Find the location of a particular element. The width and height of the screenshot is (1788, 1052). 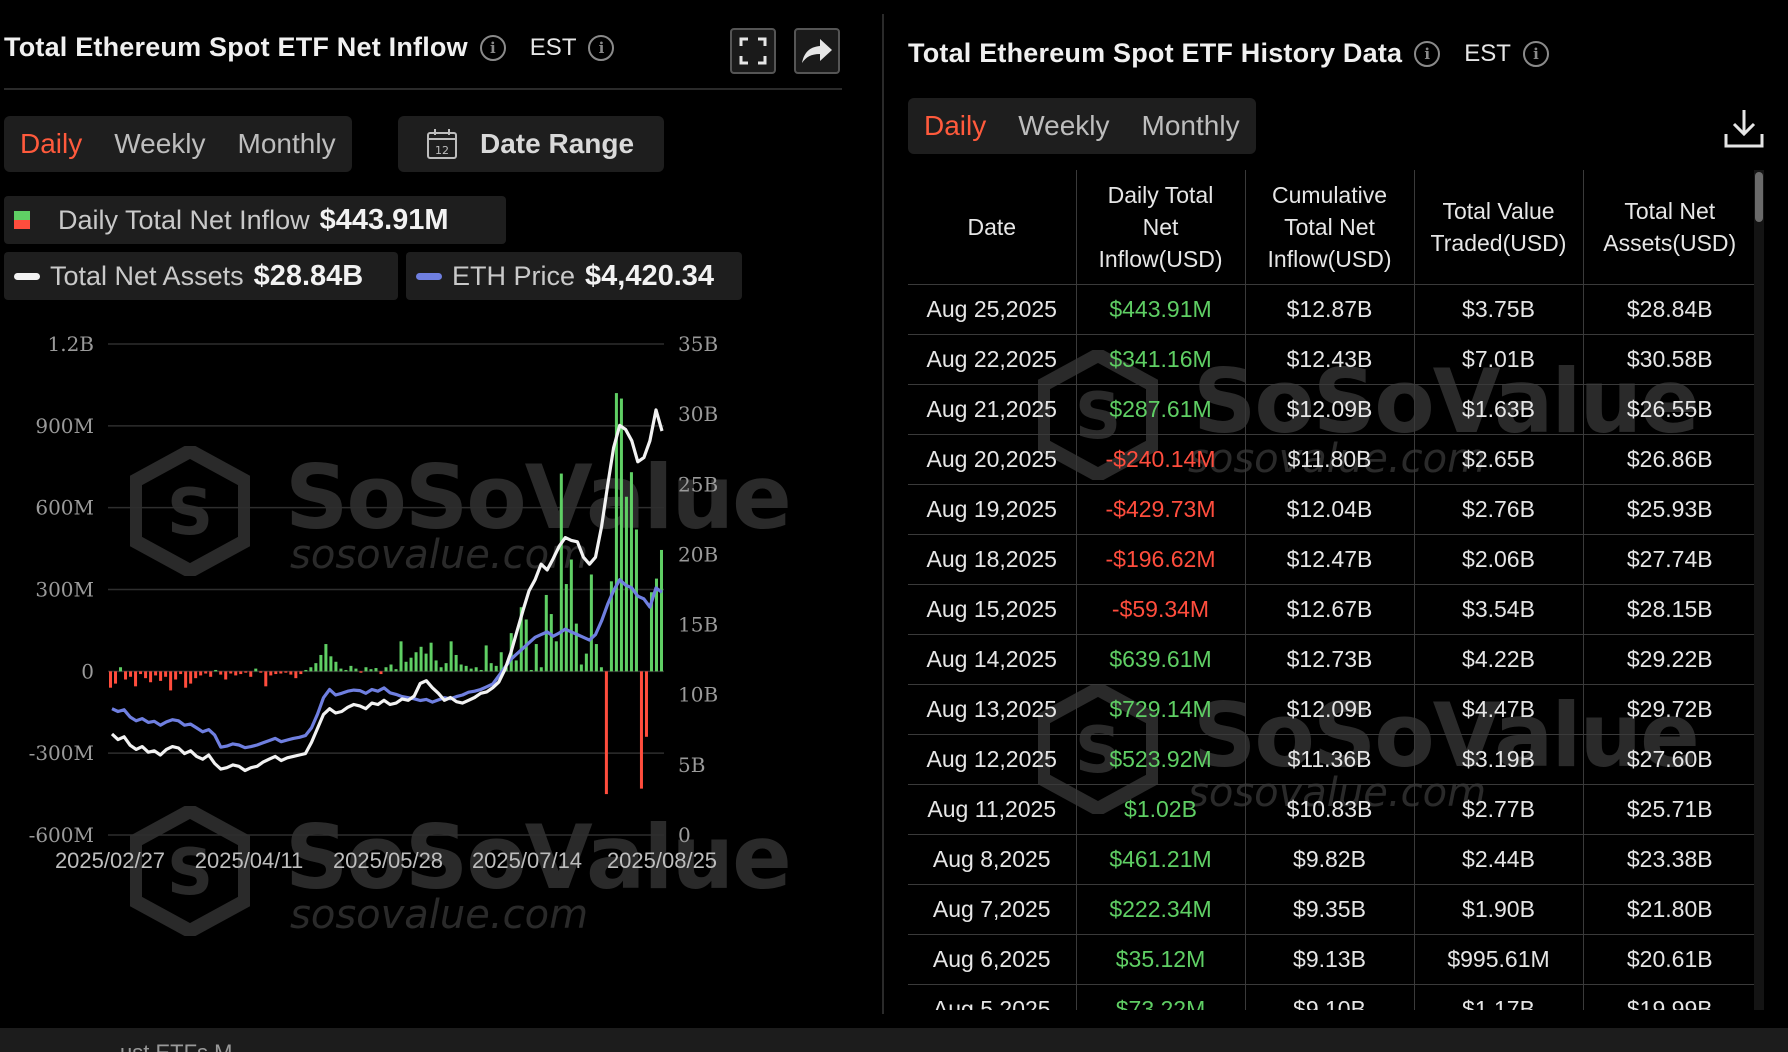

y-left-tick-label: 1.2B is located at coordinates (70, 344).